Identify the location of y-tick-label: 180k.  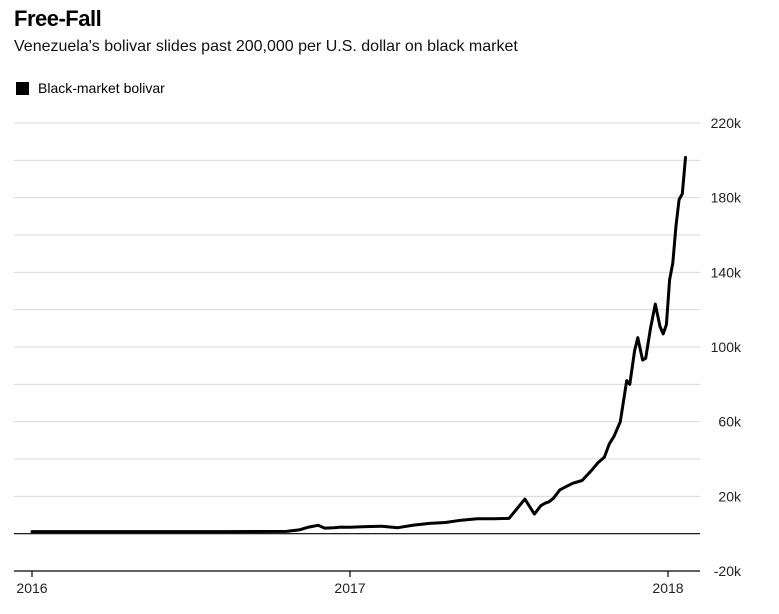
(726, 198).